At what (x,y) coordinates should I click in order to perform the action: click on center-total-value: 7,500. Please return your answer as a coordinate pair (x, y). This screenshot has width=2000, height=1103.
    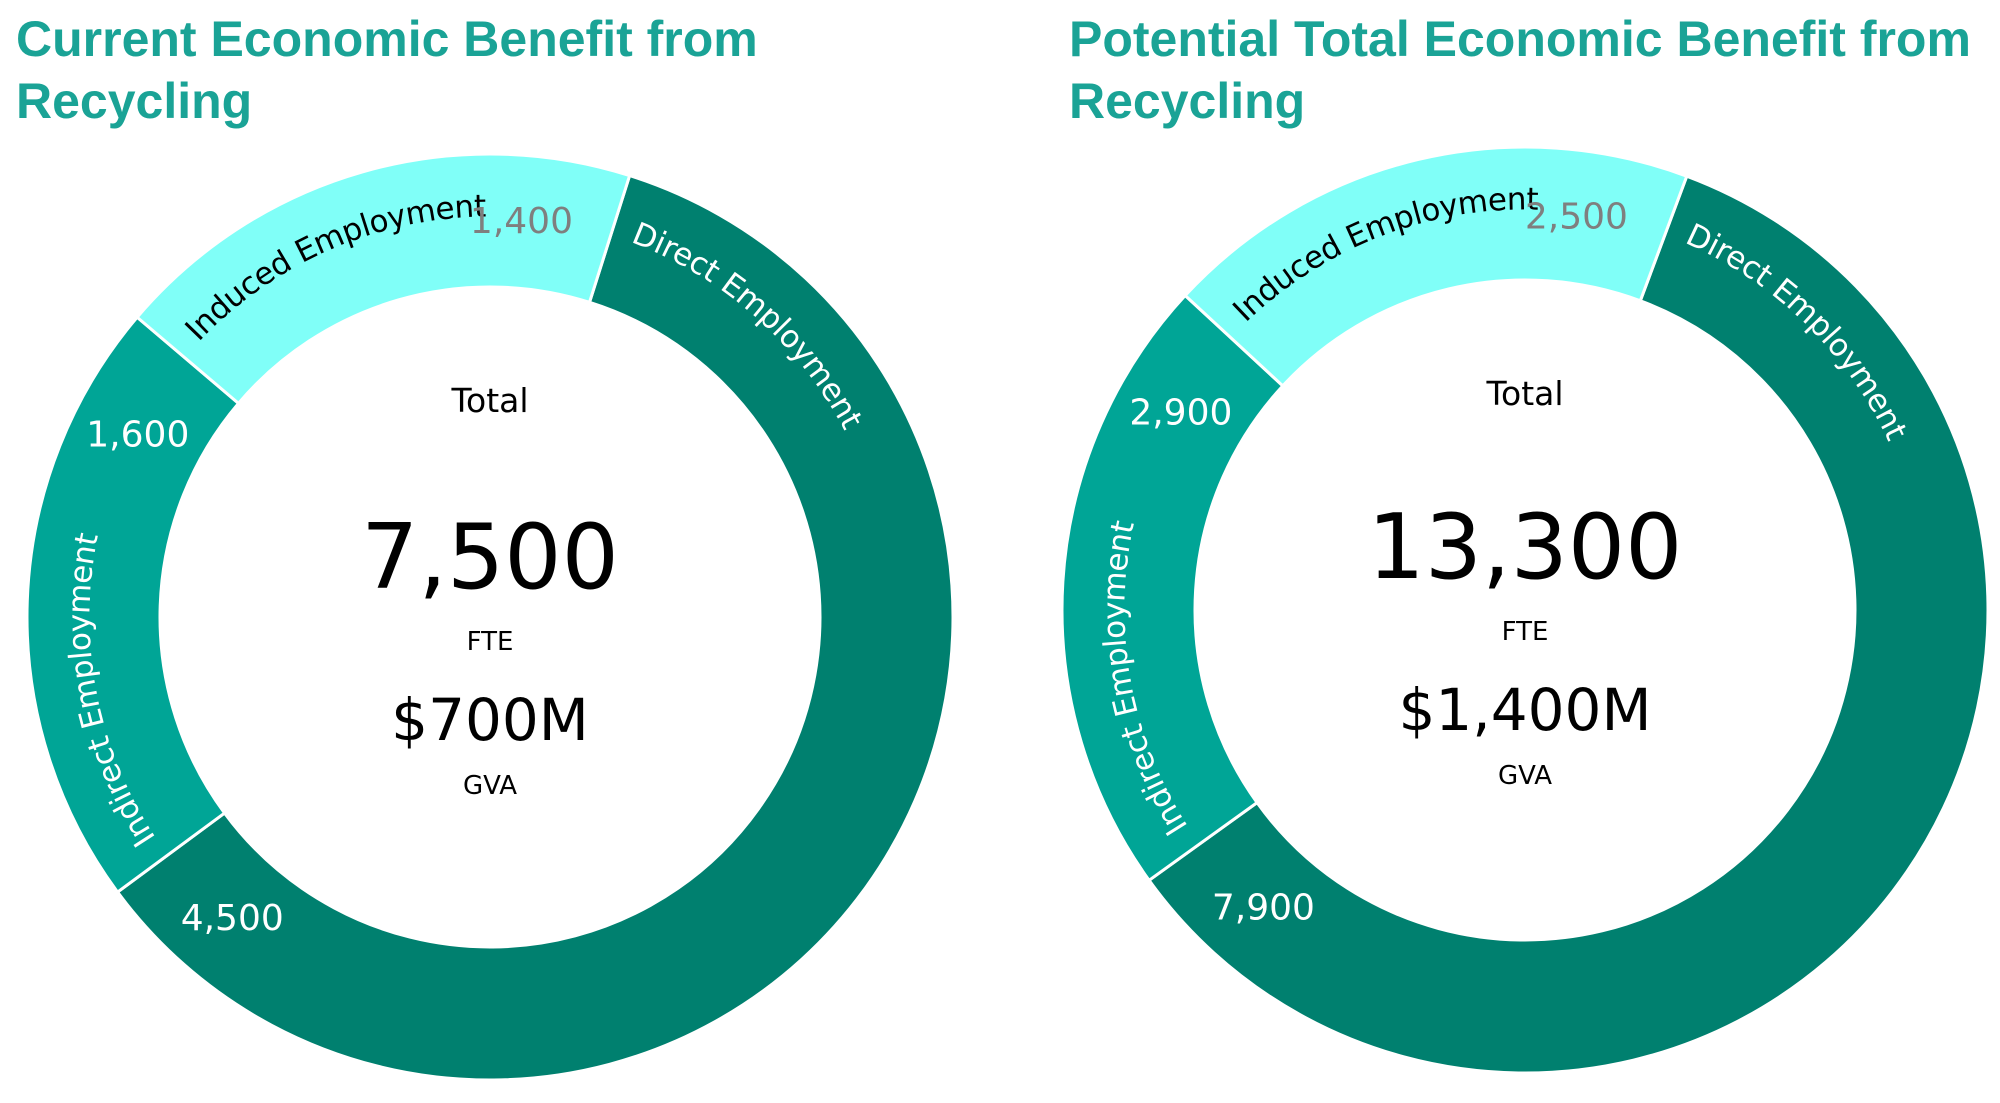
    Looking at the image, I should click on (490, 557).